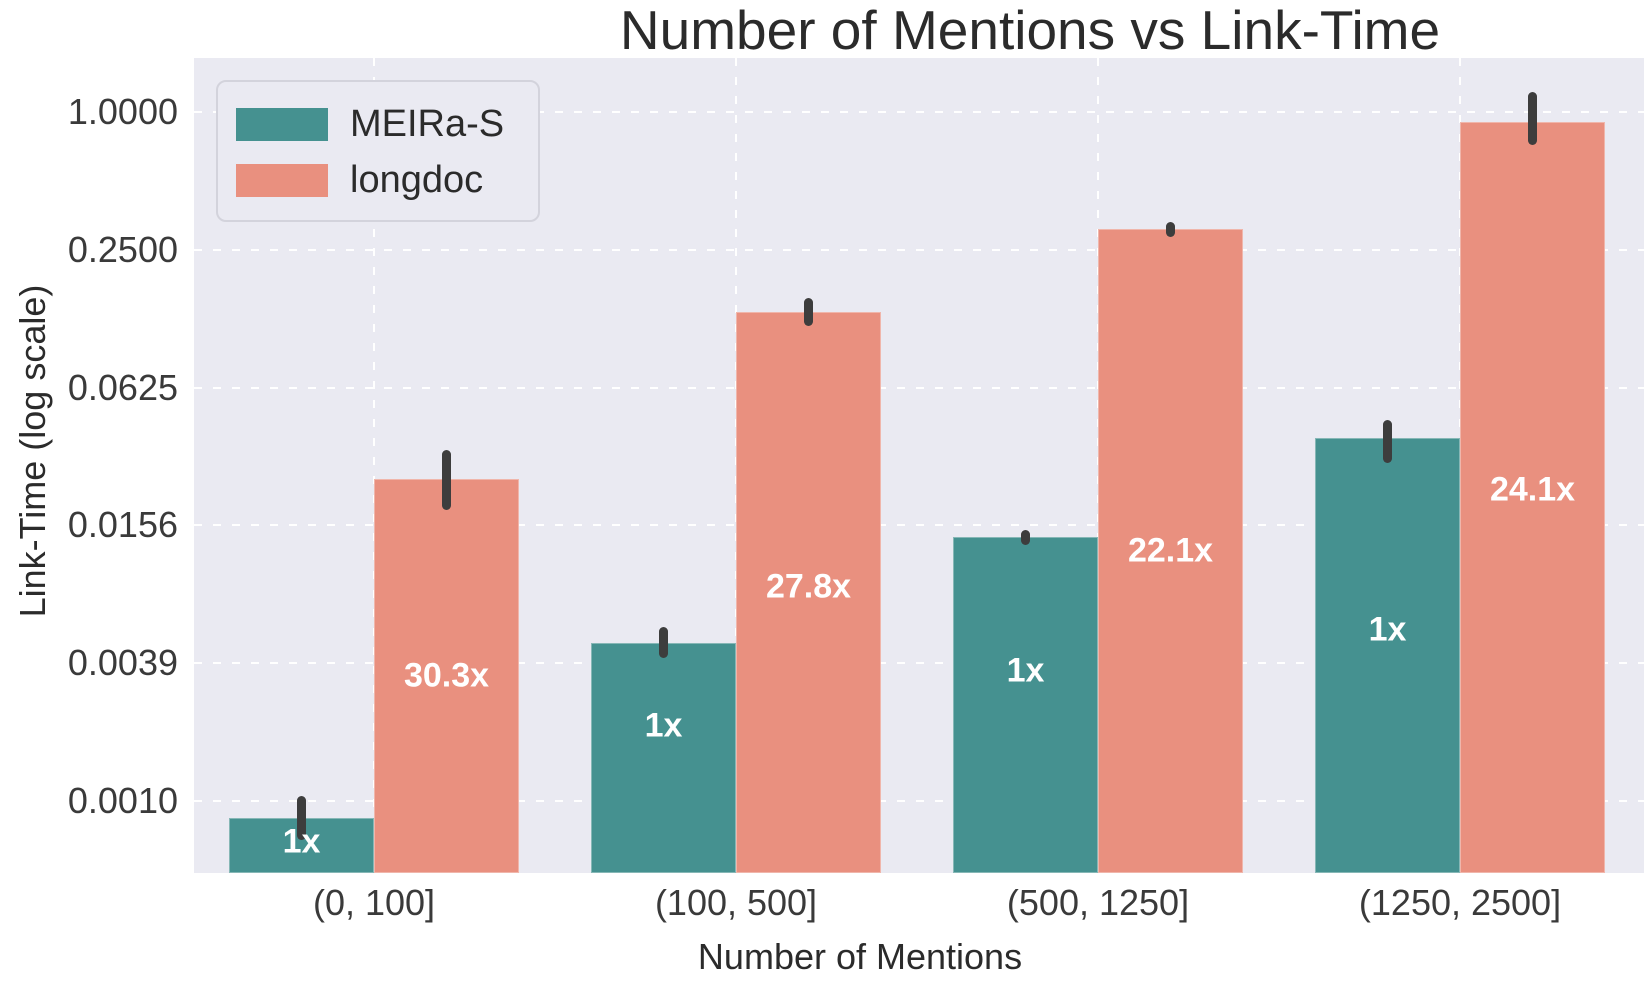 Image resolution: width=1644 pixels, height=987 pixels. I want to click on legend-item-longdoc: longdoc, so click(387, 180).